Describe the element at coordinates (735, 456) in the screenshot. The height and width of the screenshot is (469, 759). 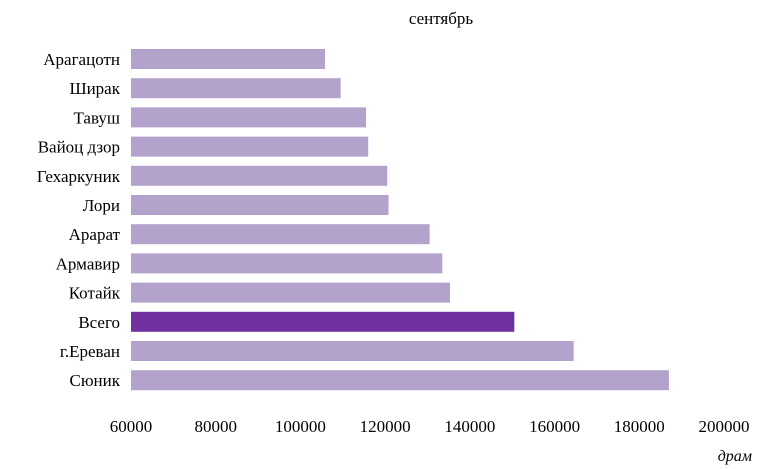
I see `unit-label: драм` at that location.